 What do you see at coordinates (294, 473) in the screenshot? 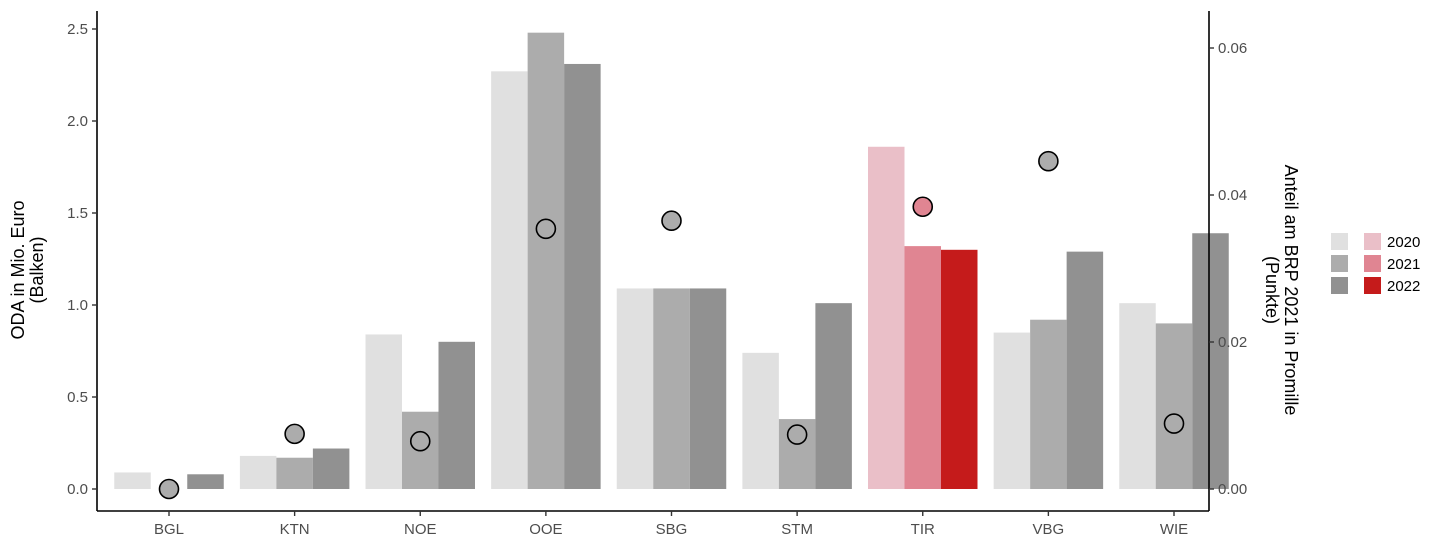
I see `bar-ktn-2021` at bounding box center [294, 473].